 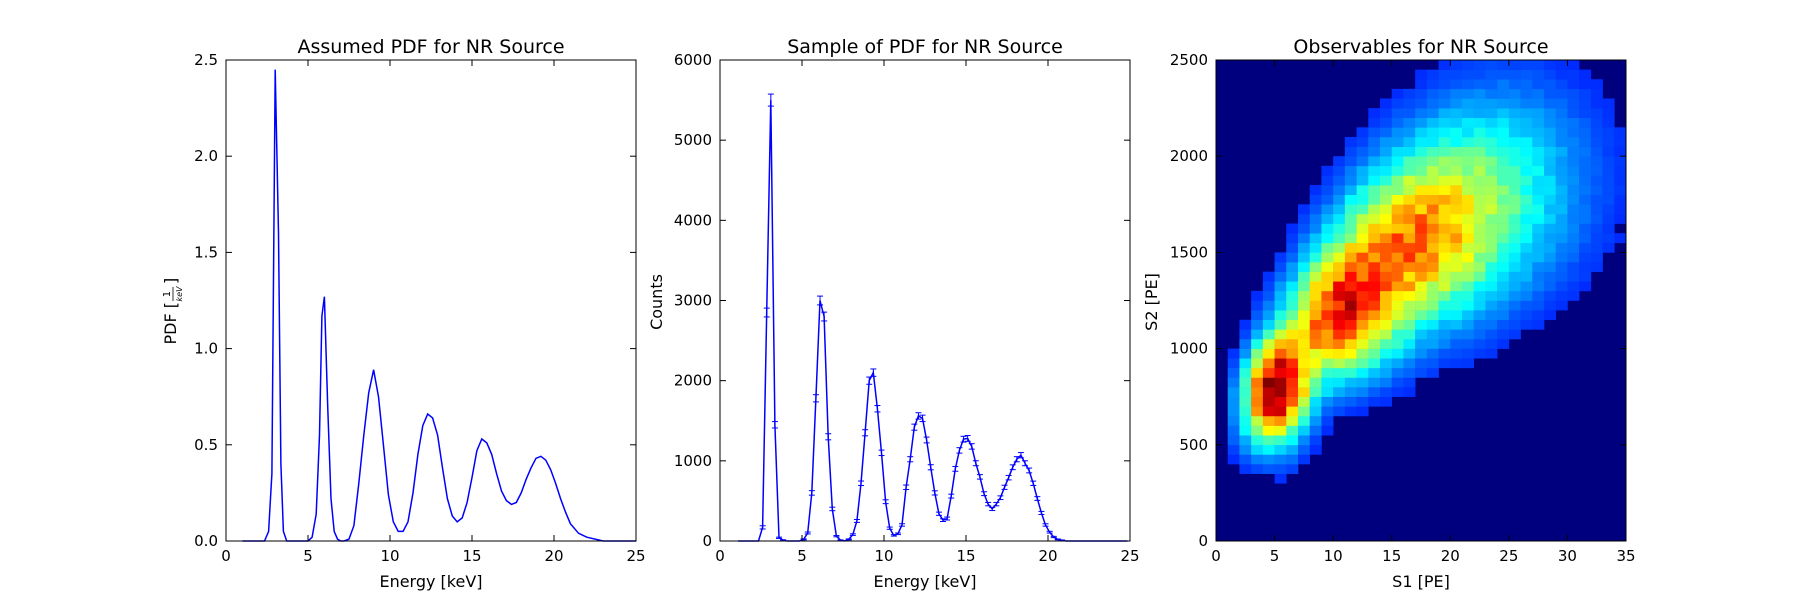 I want to click on sample-x-tick-label: 25, so click(x=1129, y=556).